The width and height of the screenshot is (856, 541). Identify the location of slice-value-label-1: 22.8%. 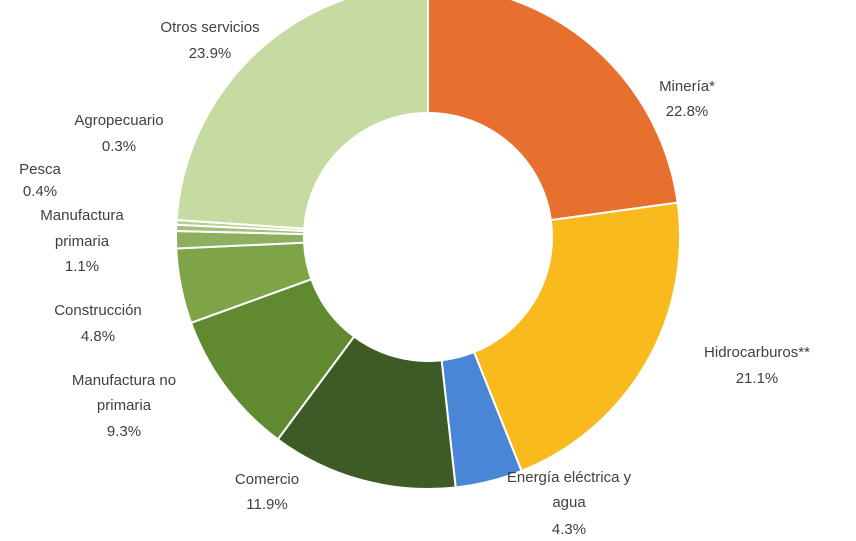
(687, 111).